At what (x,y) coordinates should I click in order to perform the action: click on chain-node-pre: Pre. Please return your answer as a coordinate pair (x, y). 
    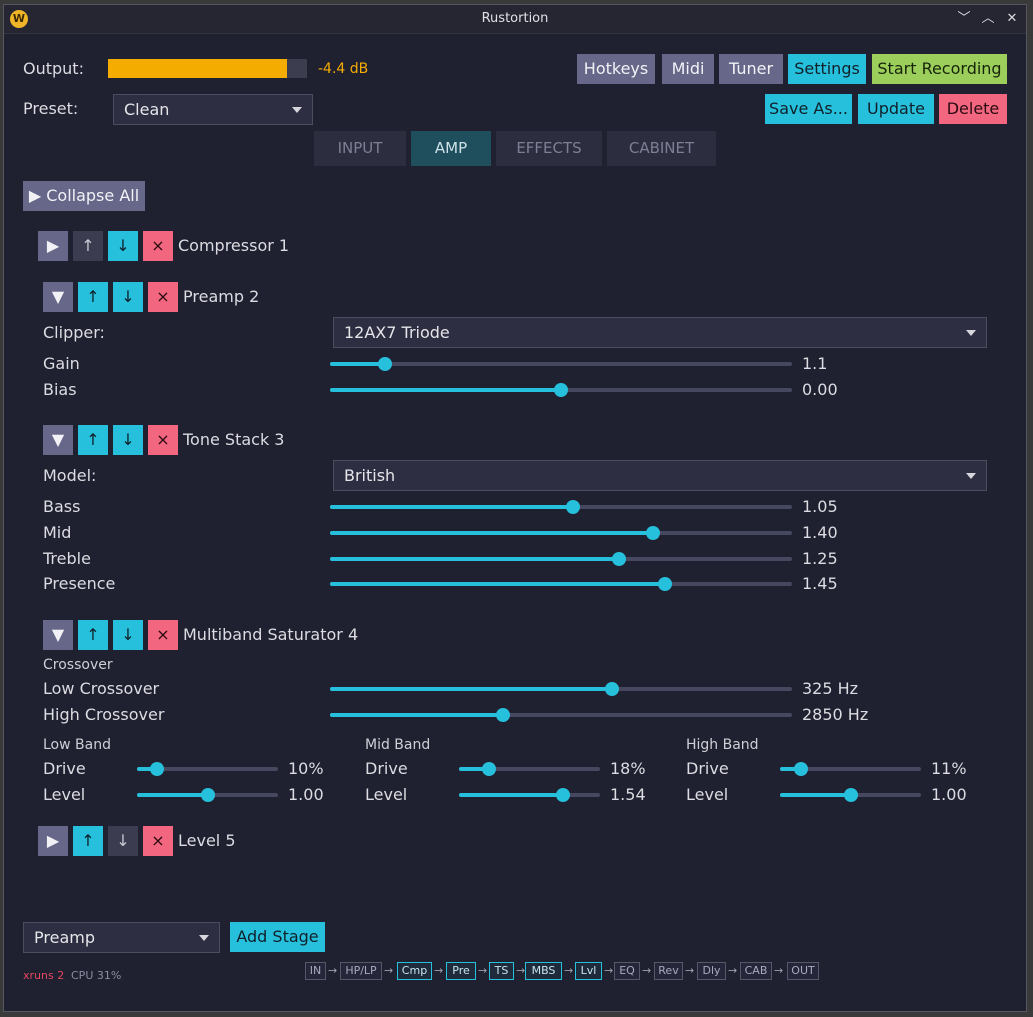
    Looking at the image, I should click on (461, 971).